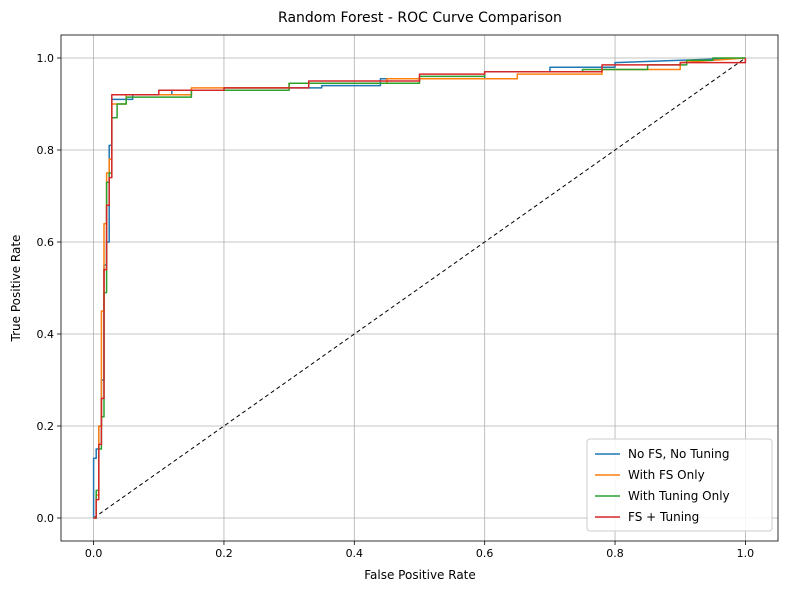  What do you see at coordinates (46, 518) in the screenshot?
I see `y-tick-label: 0.0` at bounding box center [46, 518].